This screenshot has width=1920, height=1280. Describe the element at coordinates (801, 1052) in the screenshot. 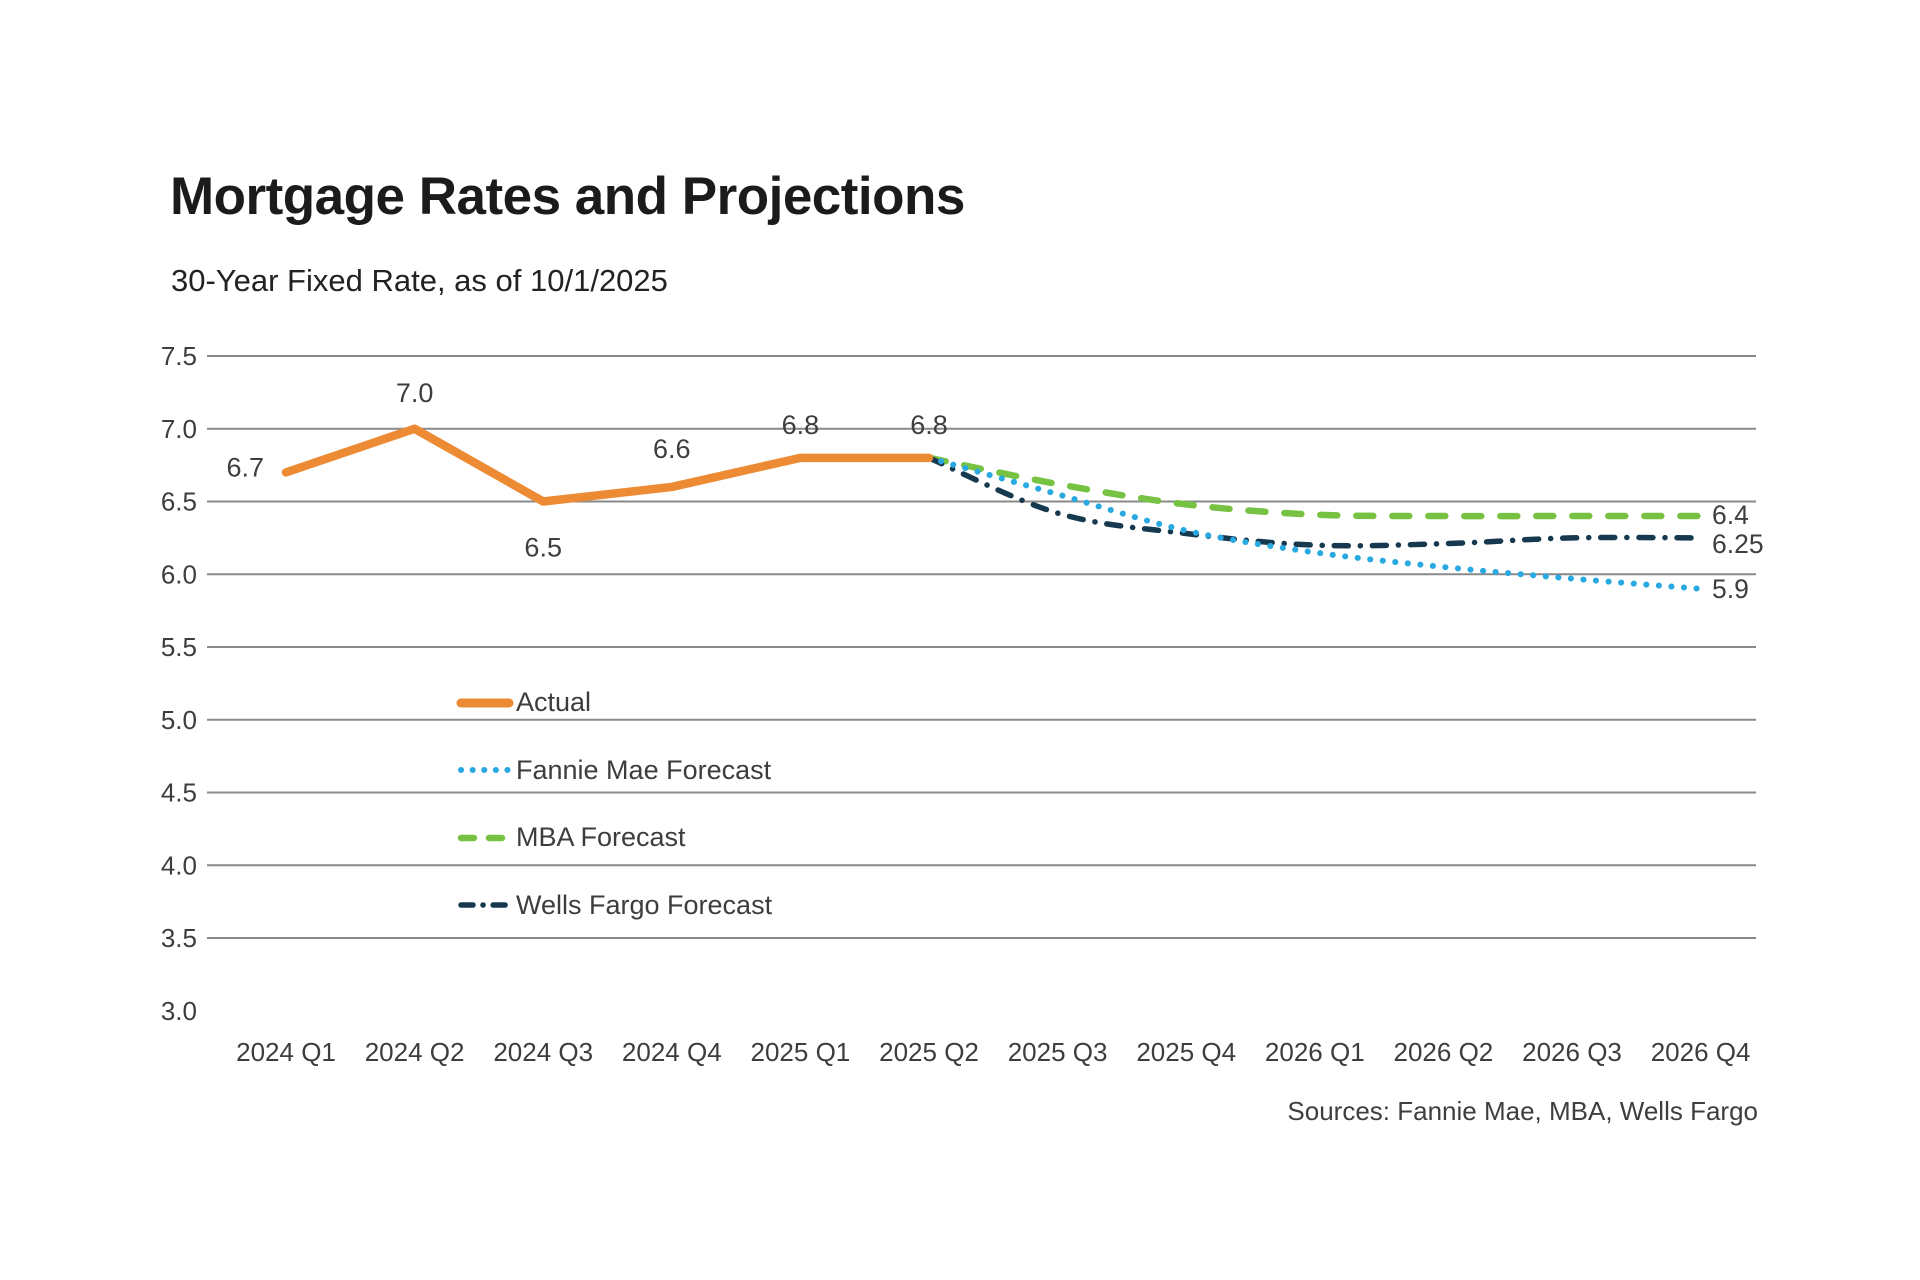

I see `x-tick-label: 2025 Q1` at that location.